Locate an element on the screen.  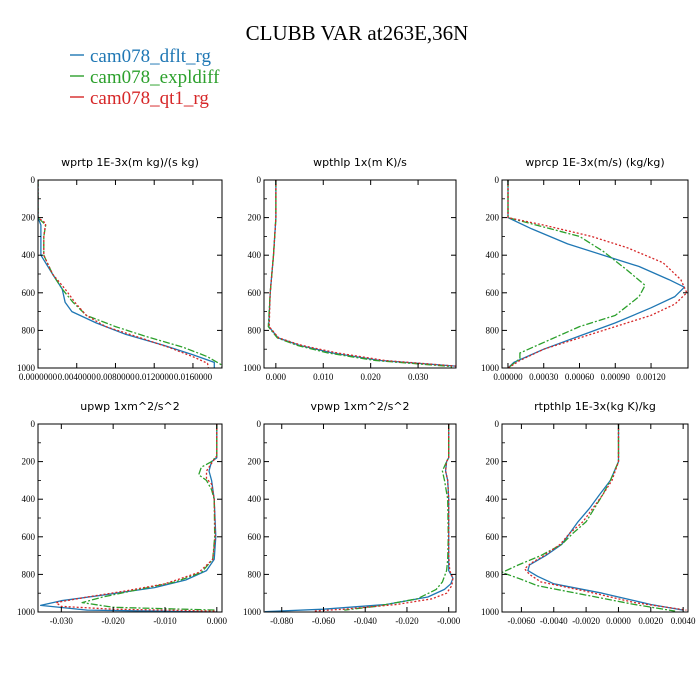
x-tick-label: 0.0000000 is located at coordinates (38, 377).